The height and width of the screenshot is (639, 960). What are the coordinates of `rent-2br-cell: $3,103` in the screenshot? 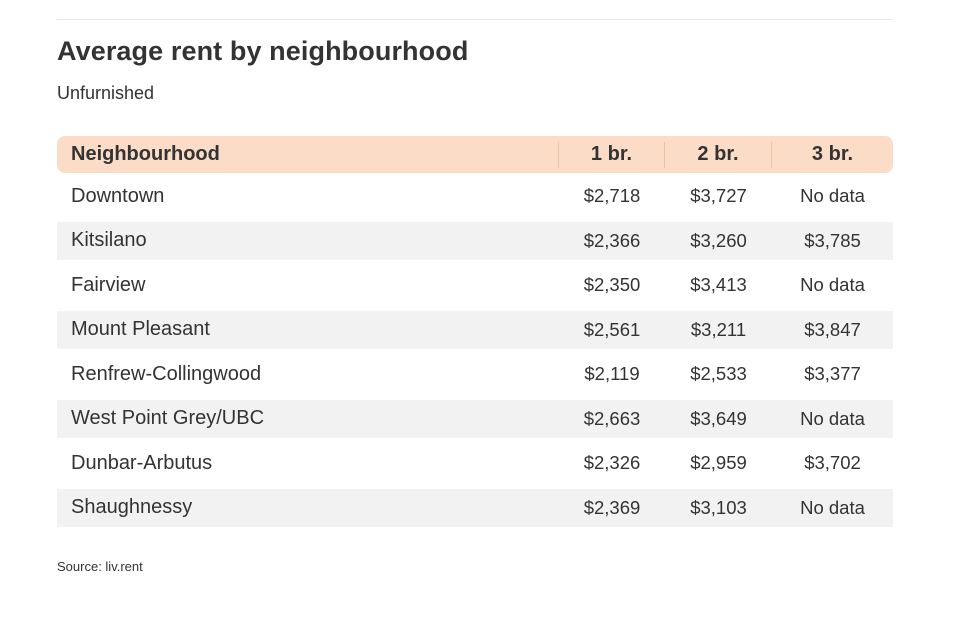 It's located at (718, 507).